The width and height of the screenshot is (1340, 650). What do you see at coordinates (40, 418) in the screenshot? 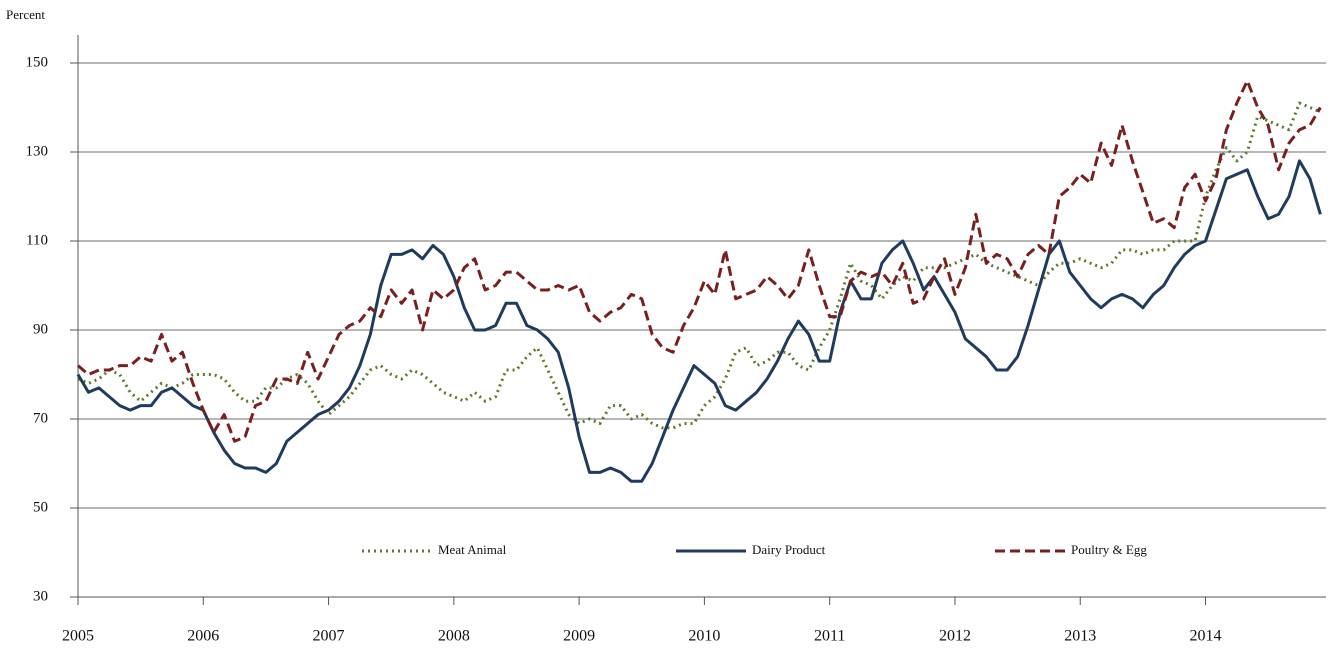
I see `y-tick-label: 70` at bounding box center [40, 418].